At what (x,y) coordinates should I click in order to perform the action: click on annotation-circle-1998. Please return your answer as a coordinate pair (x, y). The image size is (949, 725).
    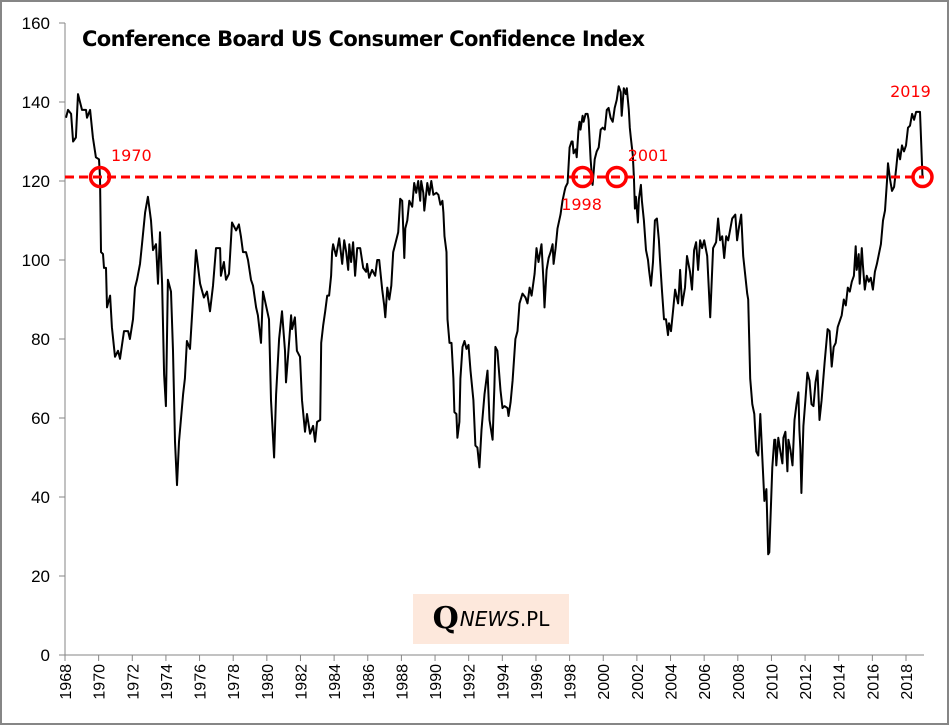
    Looking at the image, I should click on (582, 177).